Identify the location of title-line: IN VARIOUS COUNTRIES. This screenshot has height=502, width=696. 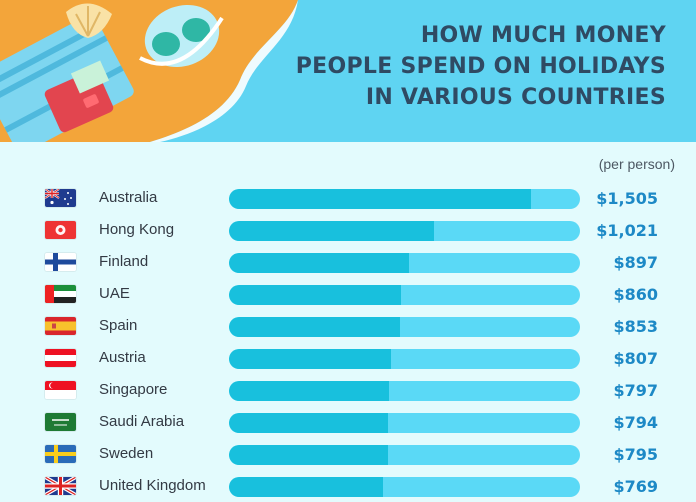
(515, 97).